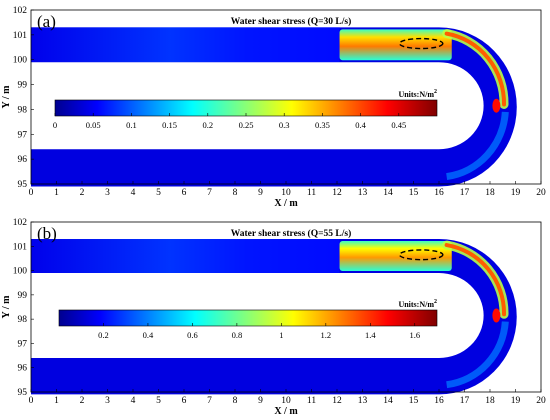 The width and height of the screenshot is (550, 420). What do you see at coordinates (326, 335) in the screenshot?
I see `colorbar-tick-label: 1.2` at bounding box center [326, 335].